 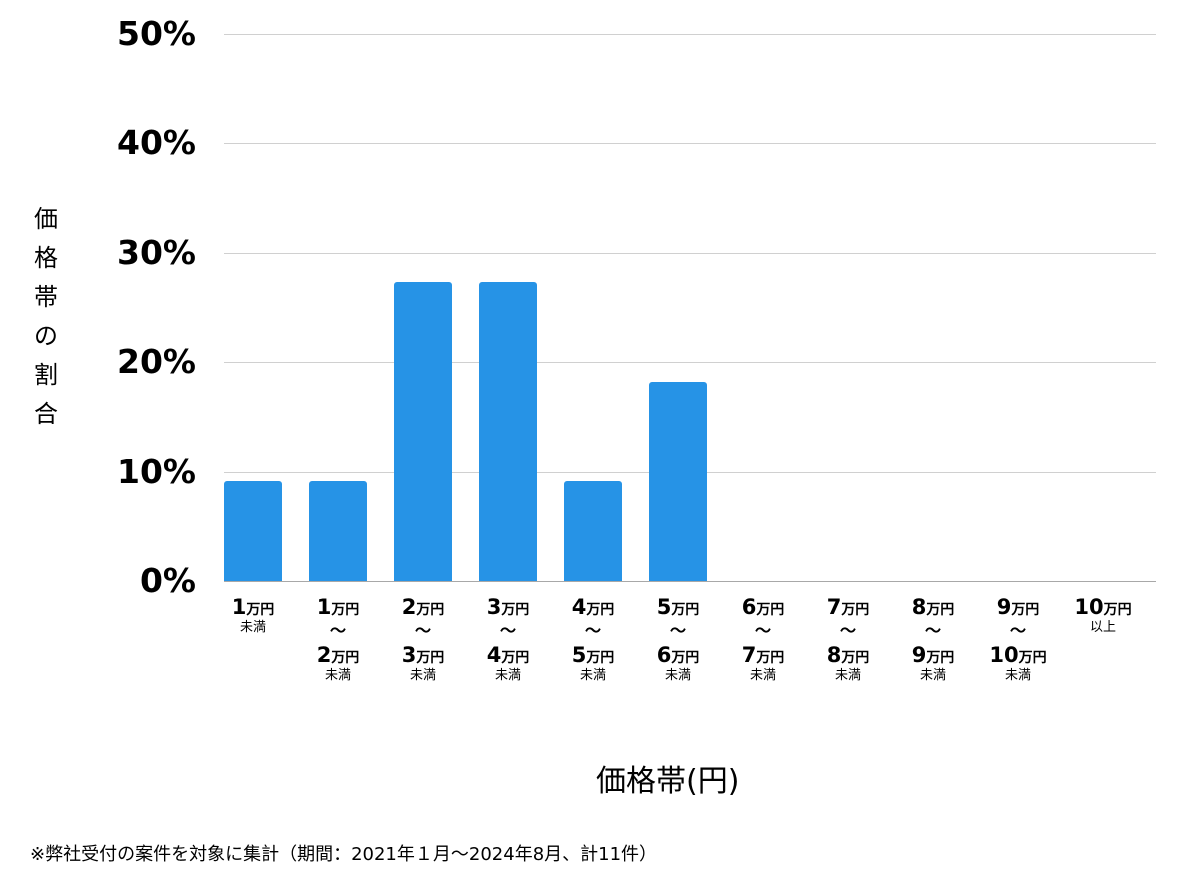 I want to click on x-tick-label: 1万円 未満, so click(x=253, y=615).